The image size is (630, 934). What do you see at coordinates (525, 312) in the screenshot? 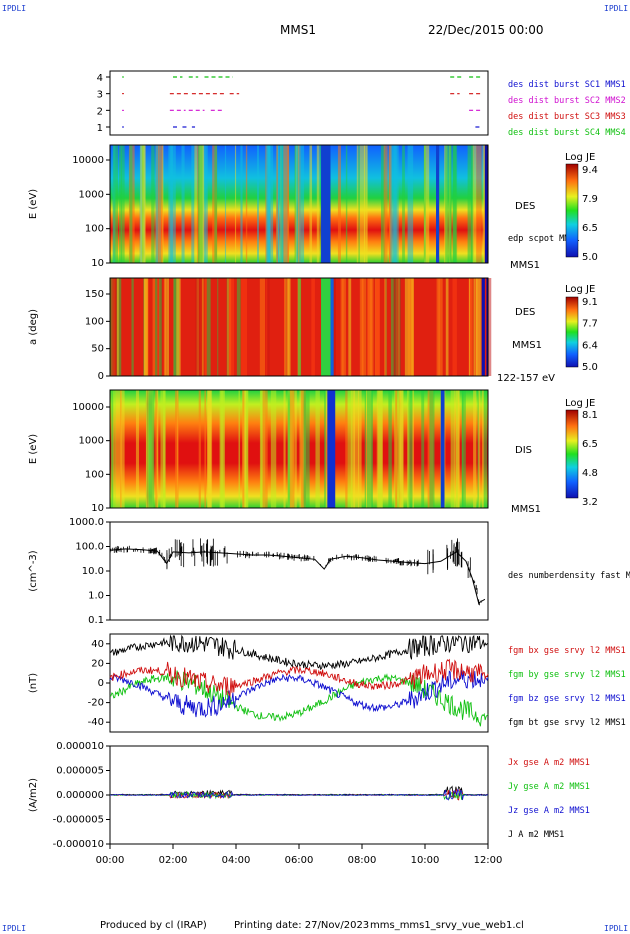
I see `des-pitch-label: DES` at bounding box center [525, 312].